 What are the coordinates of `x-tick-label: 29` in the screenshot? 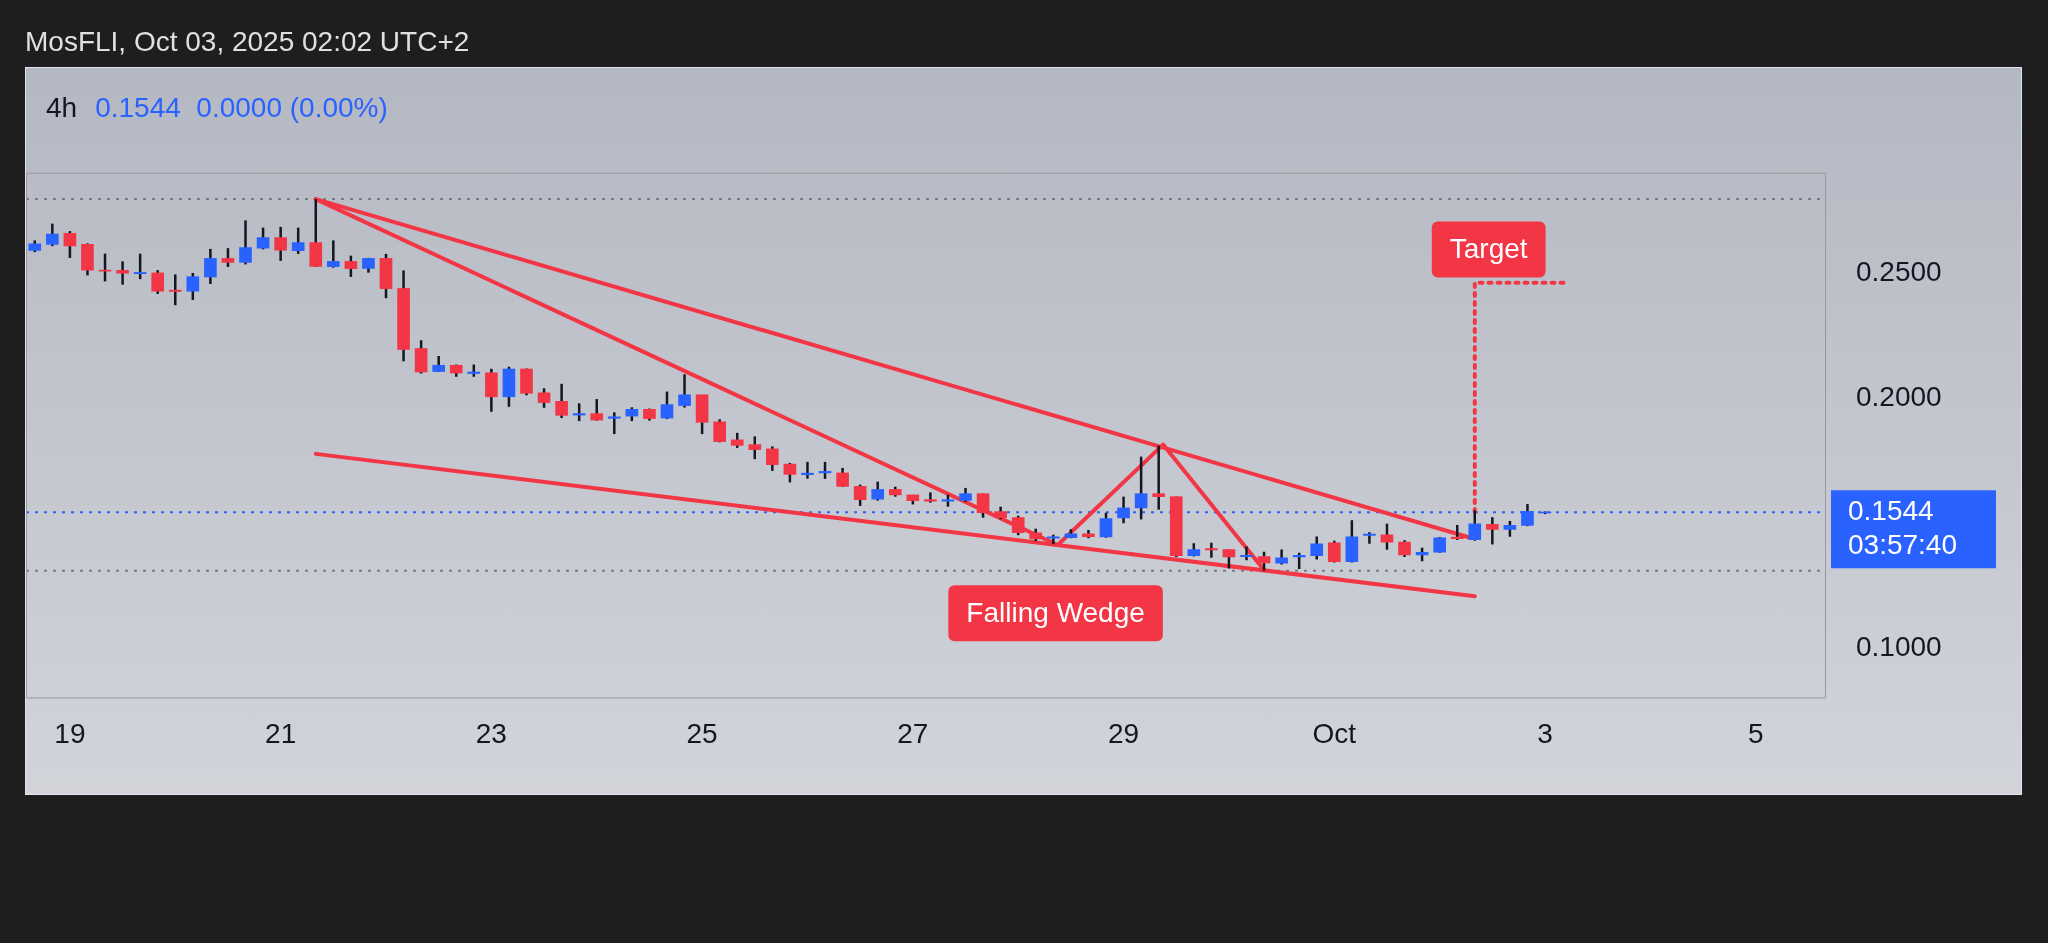 It's located at (1123, 733).